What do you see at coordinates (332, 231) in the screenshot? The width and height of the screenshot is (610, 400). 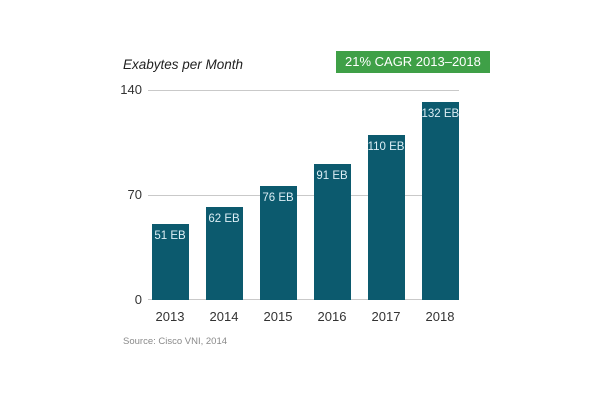 I see `bar-2016: 91 EB` at bounding box center [332, 231].